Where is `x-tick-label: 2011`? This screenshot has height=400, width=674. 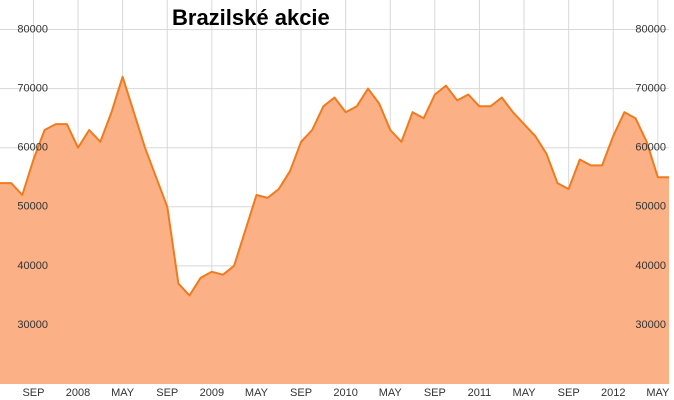
x-tick-label: 2011 is located at coordinates (480, 393).